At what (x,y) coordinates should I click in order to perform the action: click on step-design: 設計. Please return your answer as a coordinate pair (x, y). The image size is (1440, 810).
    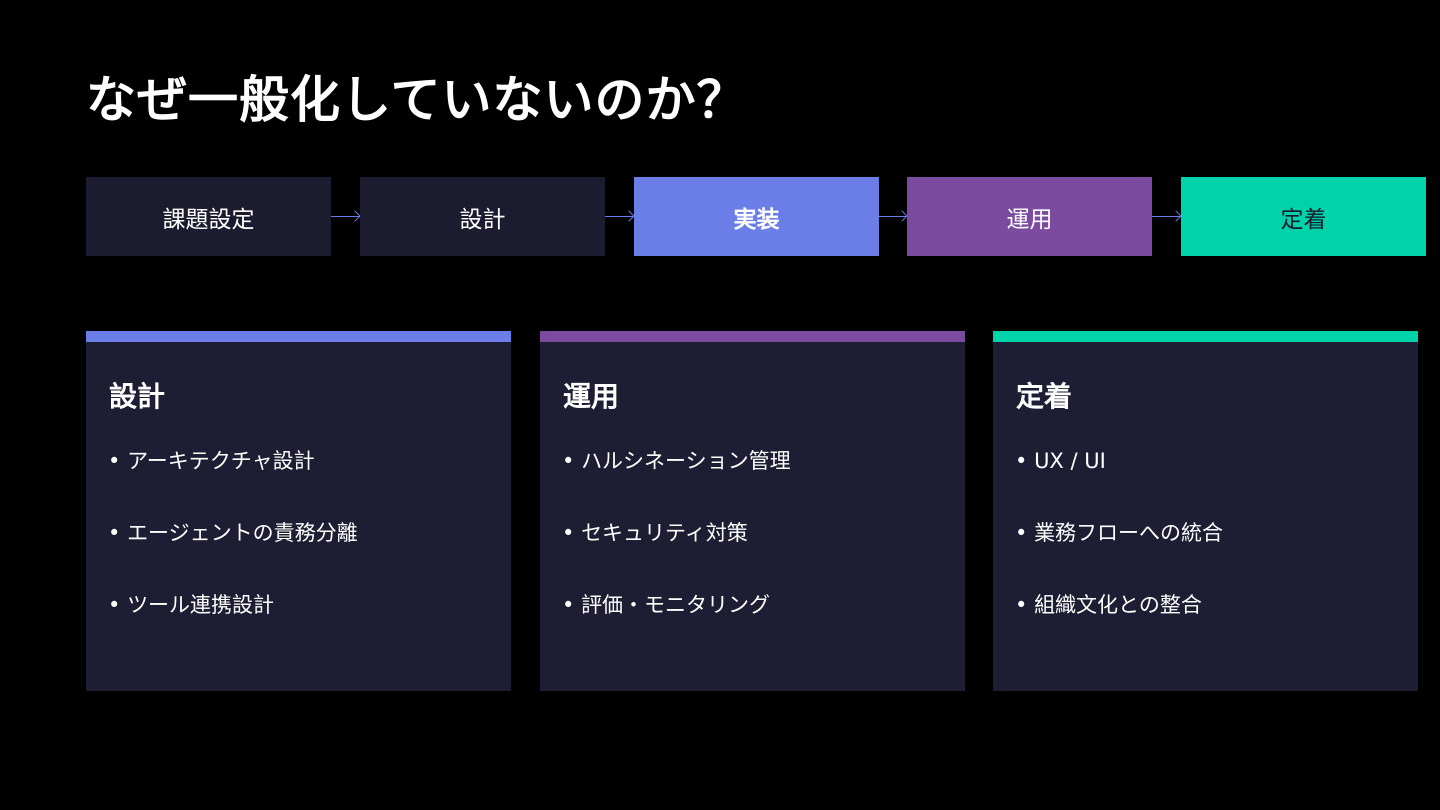
    Looking at the image, I should click on (482, 216).